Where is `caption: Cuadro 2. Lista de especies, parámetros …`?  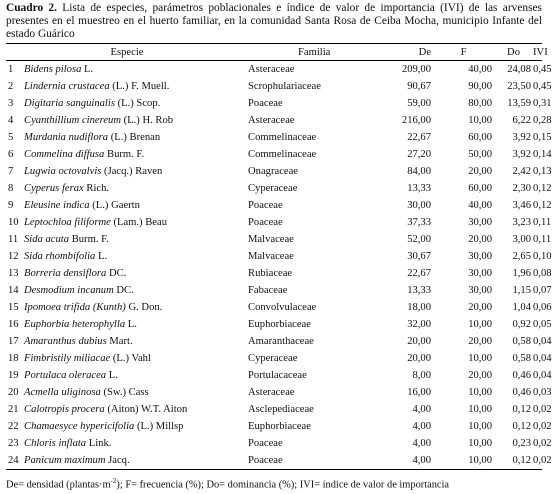 caption: Cuadro 2. Lista de especies, parámetros … is located at coordinates (274, 22).